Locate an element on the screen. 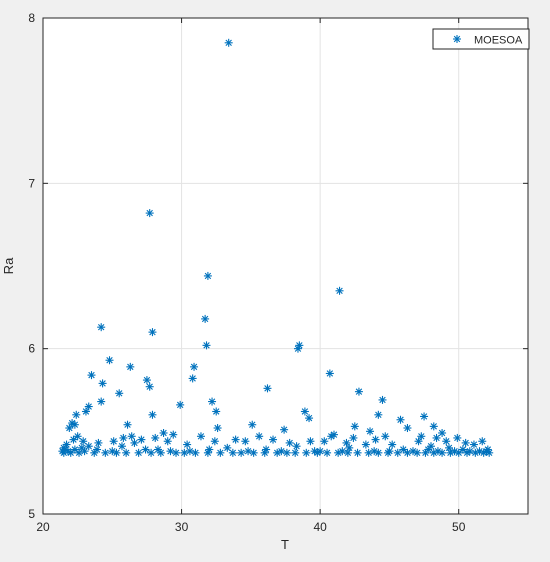 This screenshot has height=562, width=550. legend-box is located at coordinates (481, 39).